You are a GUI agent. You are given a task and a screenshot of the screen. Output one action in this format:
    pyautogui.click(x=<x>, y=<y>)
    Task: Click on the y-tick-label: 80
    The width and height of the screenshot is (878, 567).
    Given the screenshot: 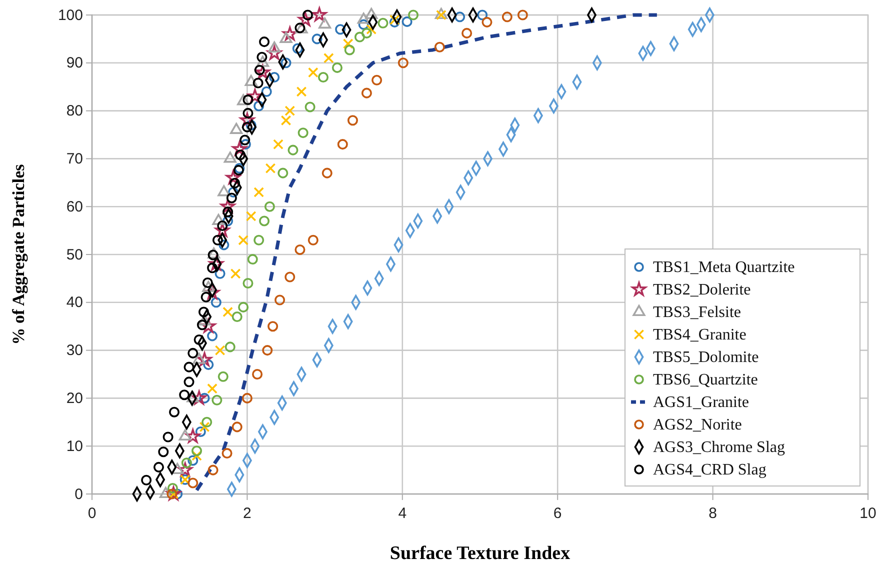 What is the action you would take?
    pyautogui.click(x=74, y=111)
    